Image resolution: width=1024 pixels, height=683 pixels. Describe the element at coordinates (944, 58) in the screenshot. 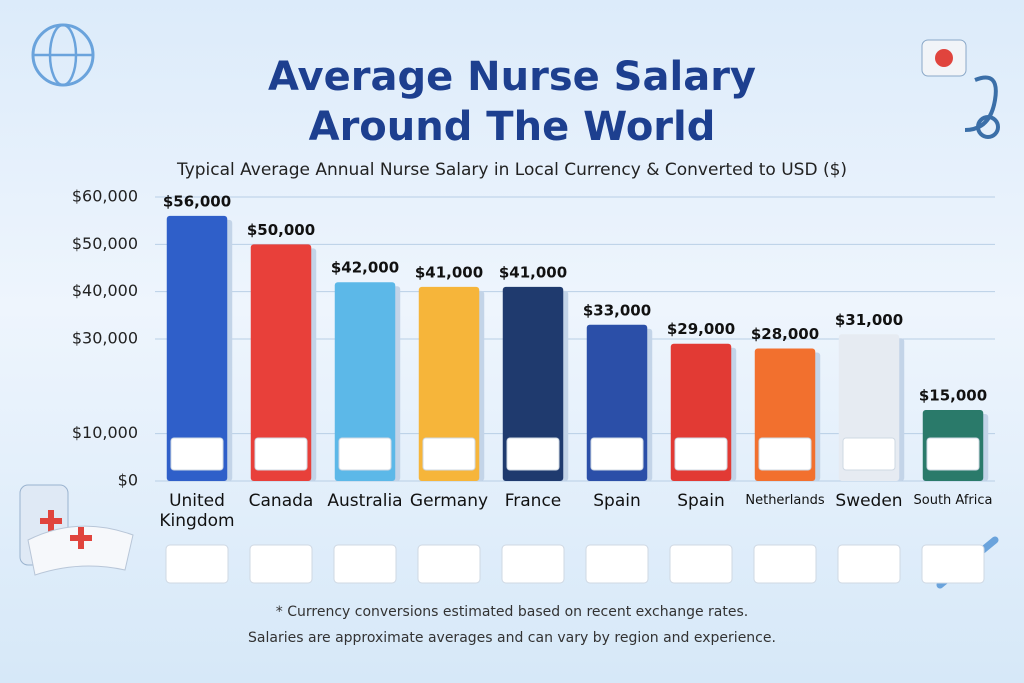

I see `pill-bottle-icon` at that location.